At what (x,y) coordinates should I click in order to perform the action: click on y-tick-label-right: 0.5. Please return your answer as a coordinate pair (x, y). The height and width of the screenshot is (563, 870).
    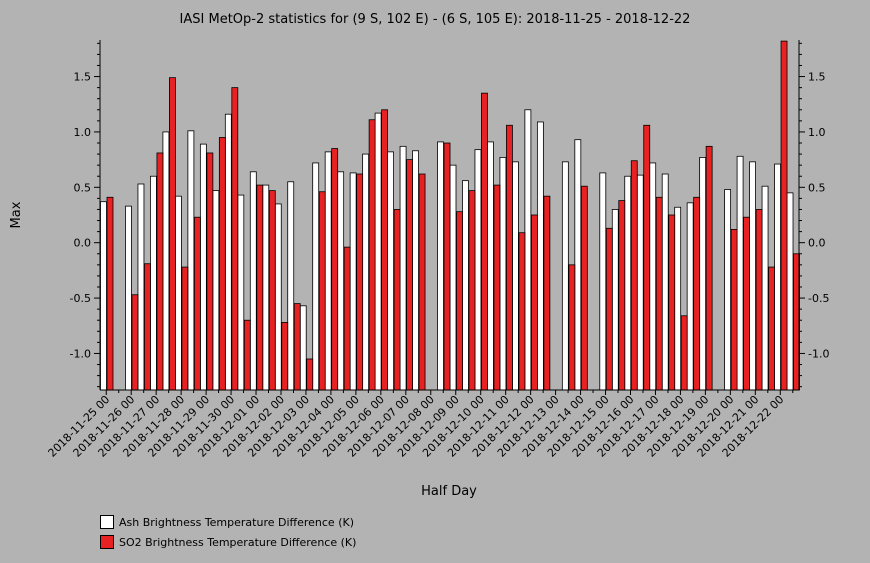
    Looking at the image, I should click on (817, 187).